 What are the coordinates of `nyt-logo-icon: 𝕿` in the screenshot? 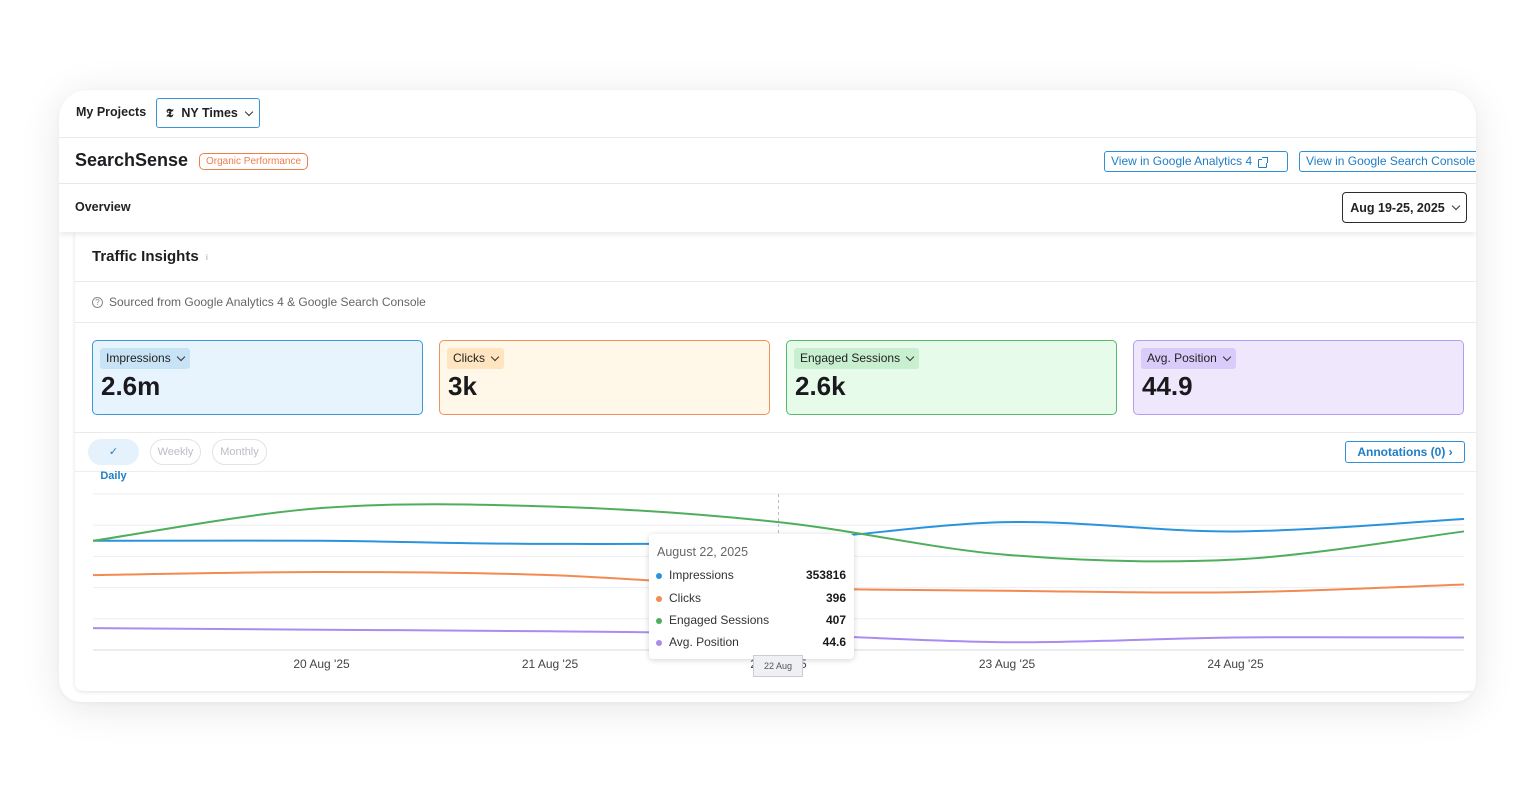 It's located at (170, 112).